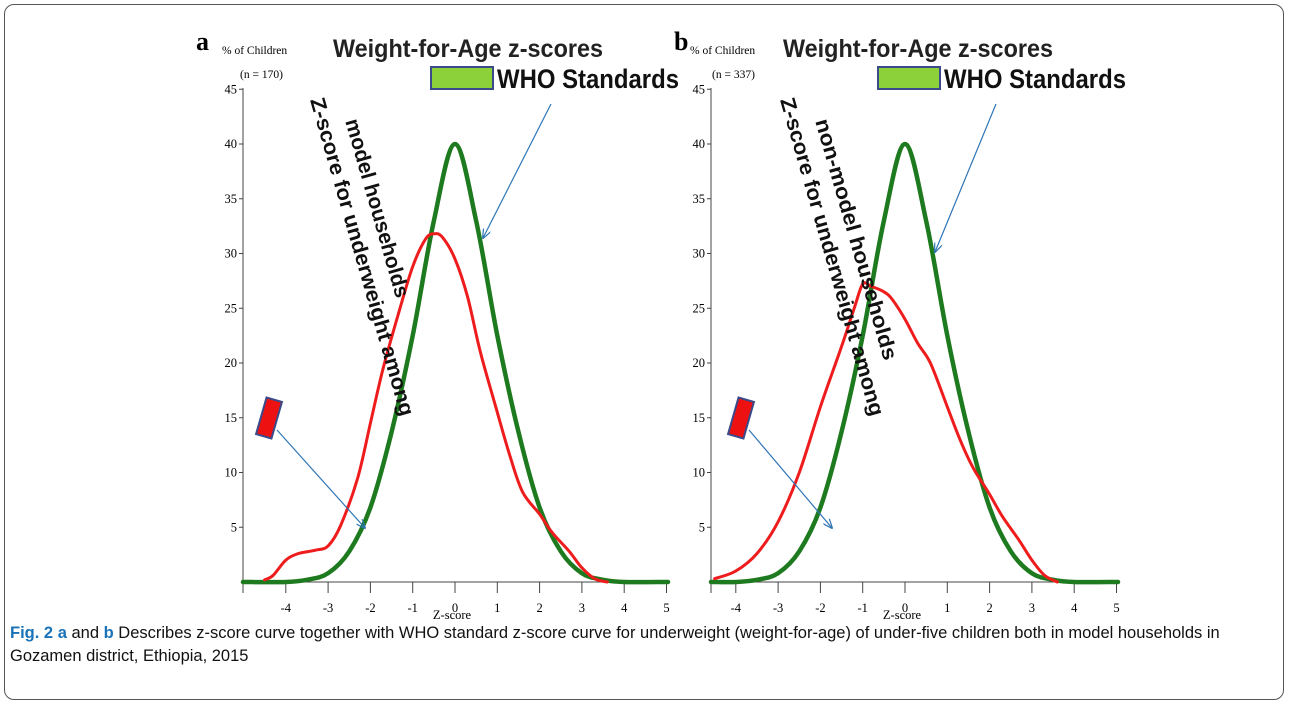 Image resolution: width=1290 pixels, height=706 pixels. Describe the element at coordinates (918, 49) in the screenshot. I see `chart-title-b: Weight-for-Age z-scores` at that location.